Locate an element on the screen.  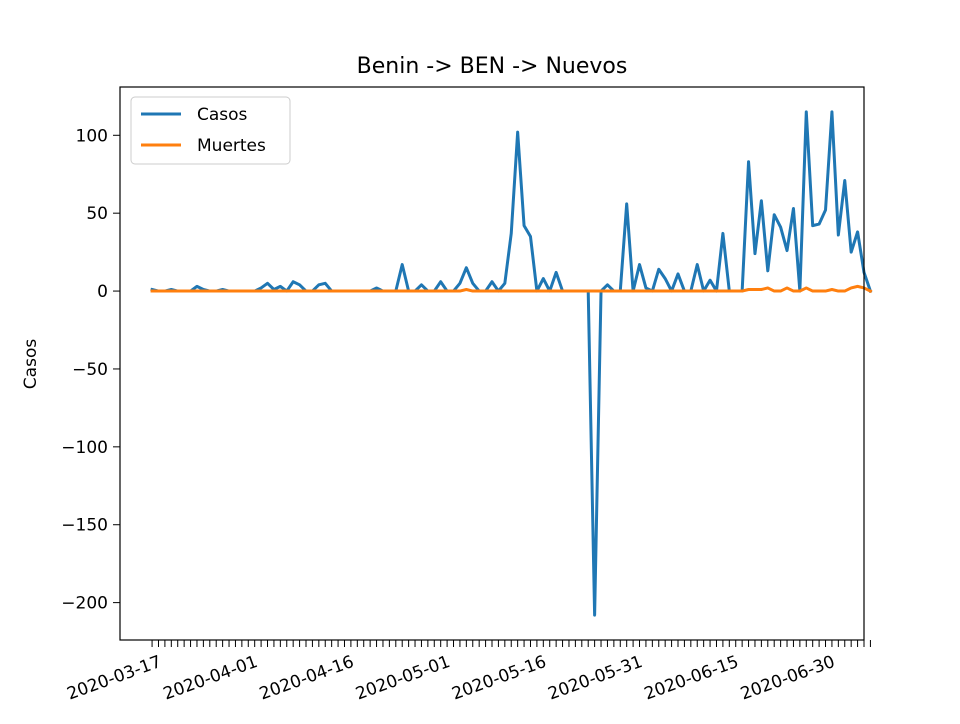
y-tick-label: −150 is located at coordinates (84, 526).